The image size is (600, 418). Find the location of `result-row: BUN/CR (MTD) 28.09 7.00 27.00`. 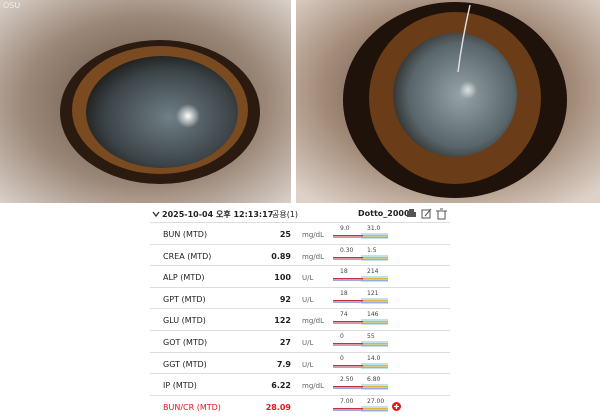

result-row: BUN/CR (MTD) 28.09 7.00 27.00 is located at coordinates (300, 405).